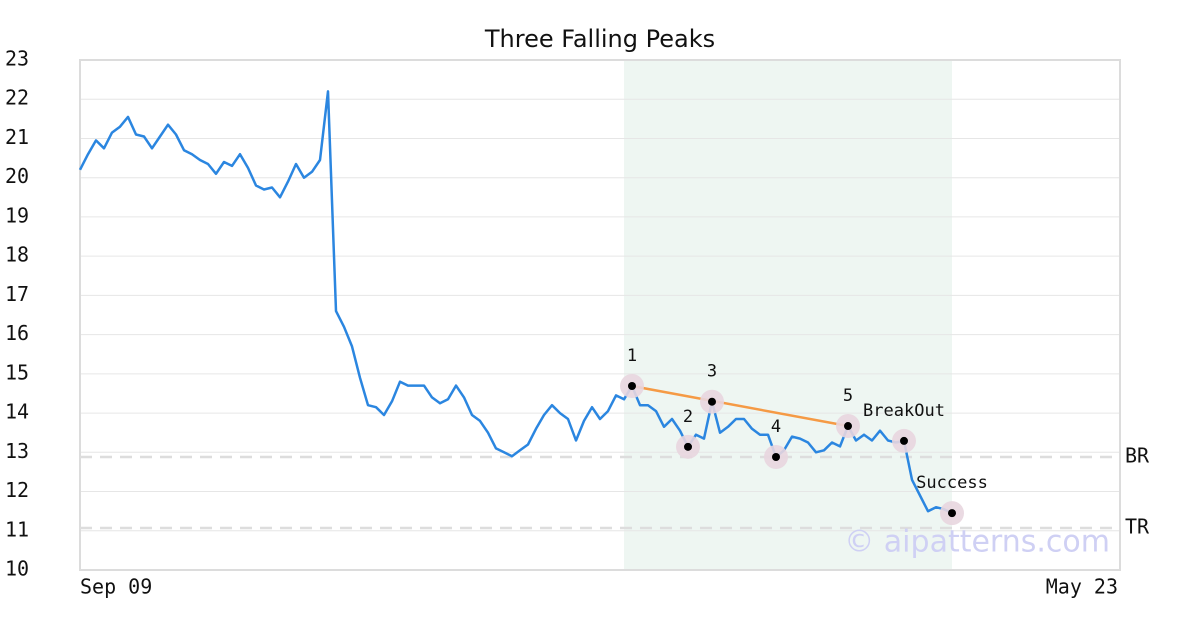 The width and height of the screenshot is (1200, 630). Describe the element at coordinates (848, 396) in the screenshot. I see `pivot-label: 5` at that location.